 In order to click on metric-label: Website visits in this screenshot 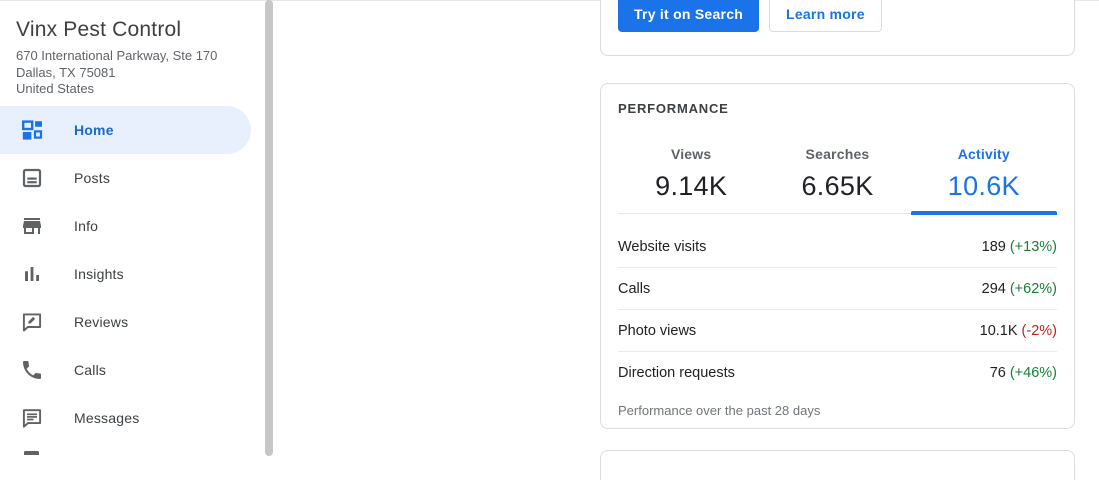, I will do `click(662, 246)`.